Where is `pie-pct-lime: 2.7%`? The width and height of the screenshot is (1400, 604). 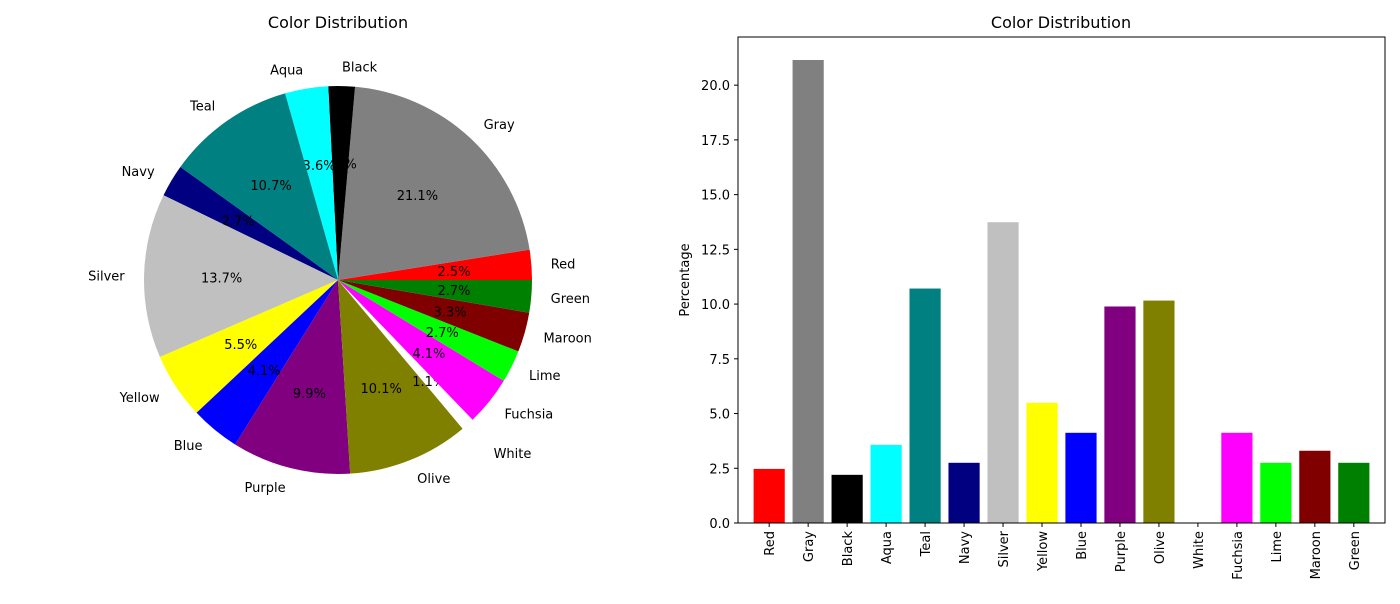
pie-pct-lime: 2.7% is located at coordinates (442, 333).